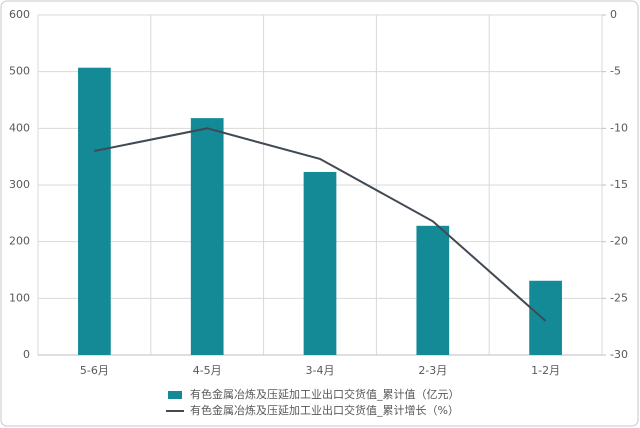 The image size is (640, 428). Describe the element at coordinates (19, 241) in the screenshot. I see `y-tick-label: 200` at that location.